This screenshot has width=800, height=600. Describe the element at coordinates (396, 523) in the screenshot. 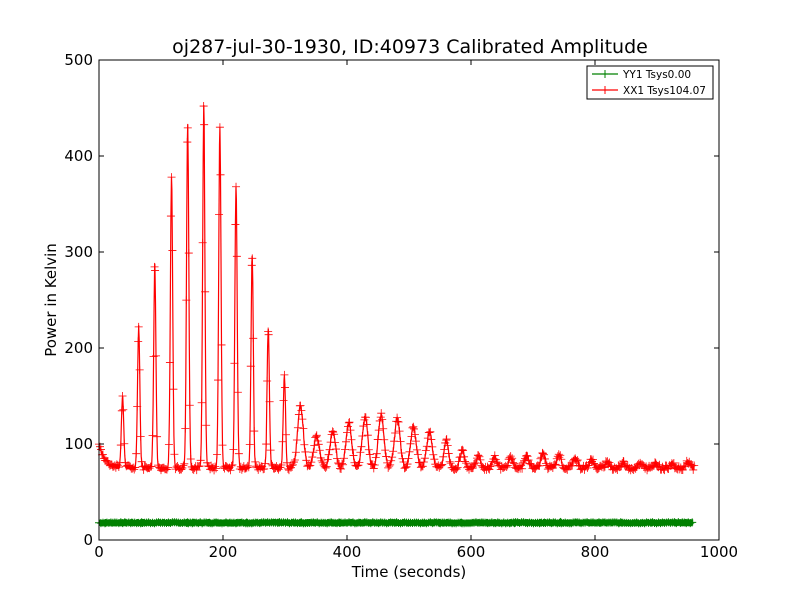

I see `series-yy1-markers` at that location.